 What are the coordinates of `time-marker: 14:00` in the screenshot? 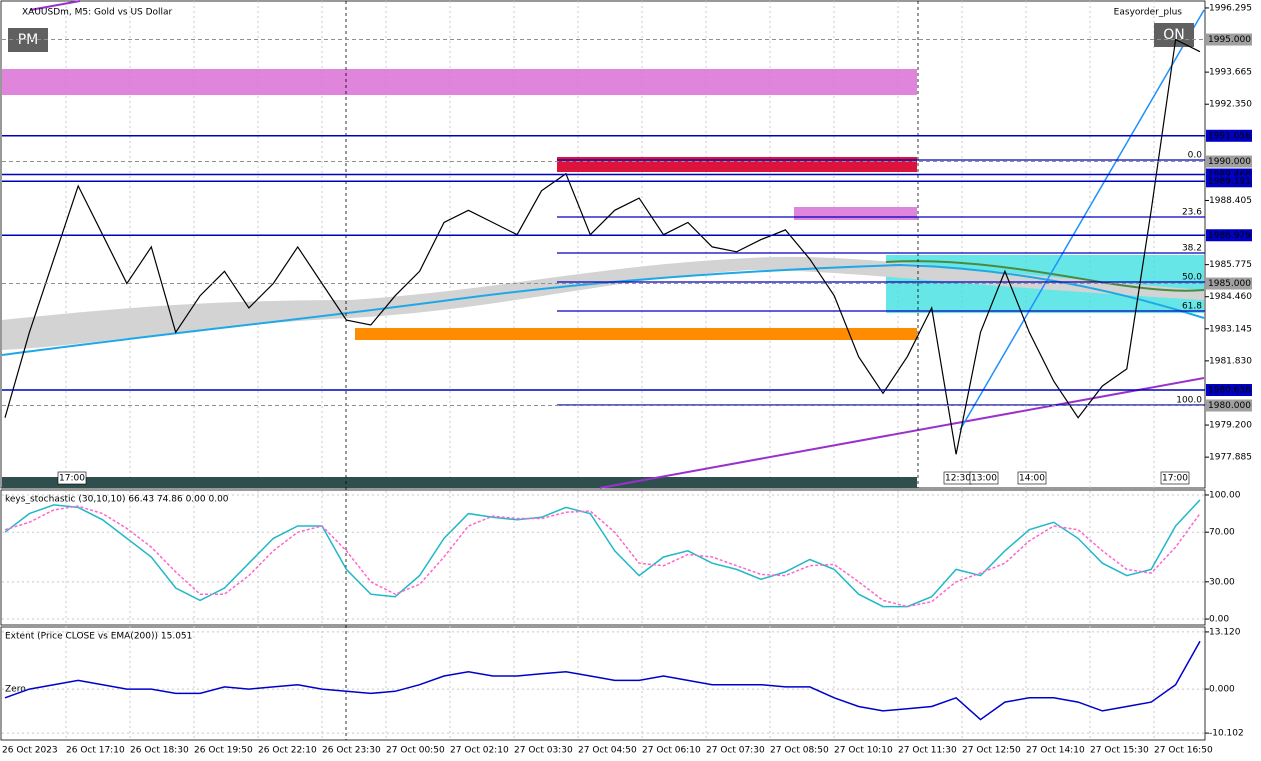 It's located at (1032, 479).